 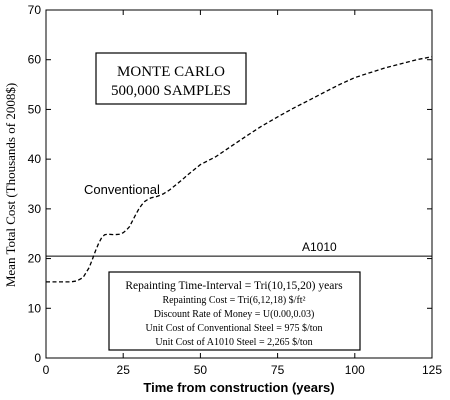 I want to click on x-tick-label: 50, so click(x=201, y=370).